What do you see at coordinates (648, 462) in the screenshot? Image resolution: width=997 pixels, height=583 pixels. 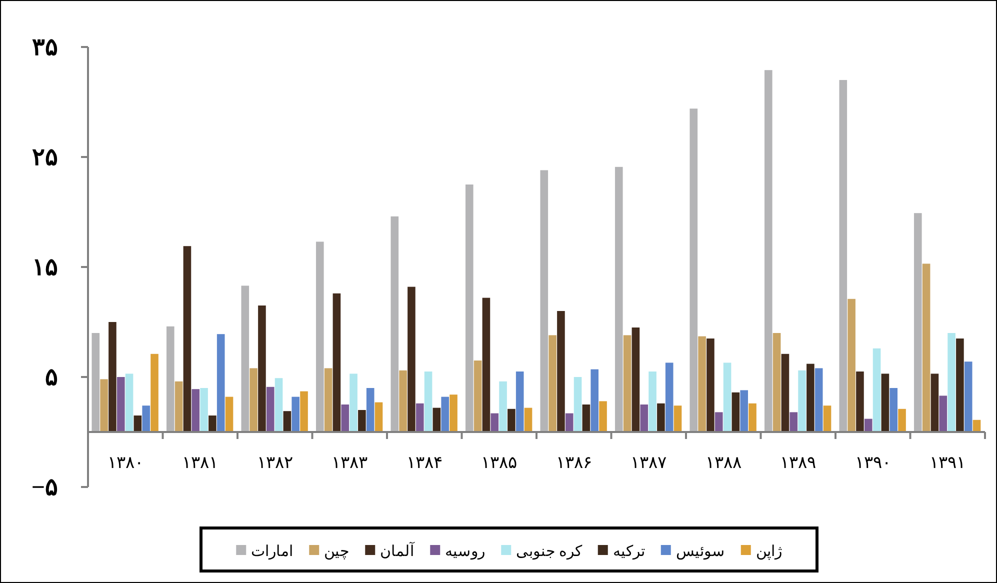 I see `x-tick-label: ۱۳۸۷` at bounding box center [648, 462].